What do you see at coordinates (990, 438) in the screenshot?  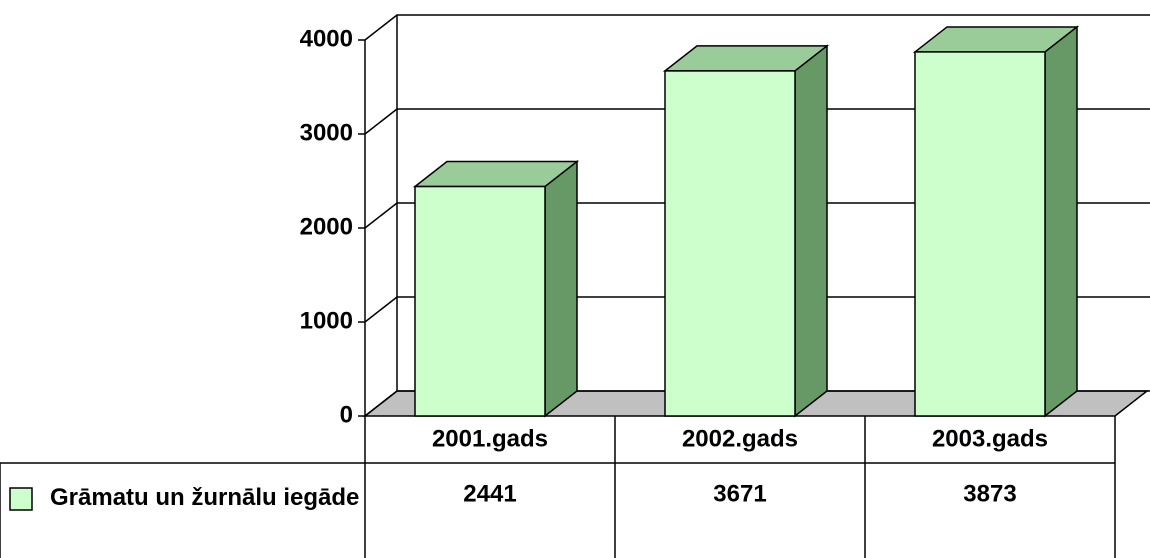 I see `x-tick-label: 2003.gads` at bounding box center [990, 438].